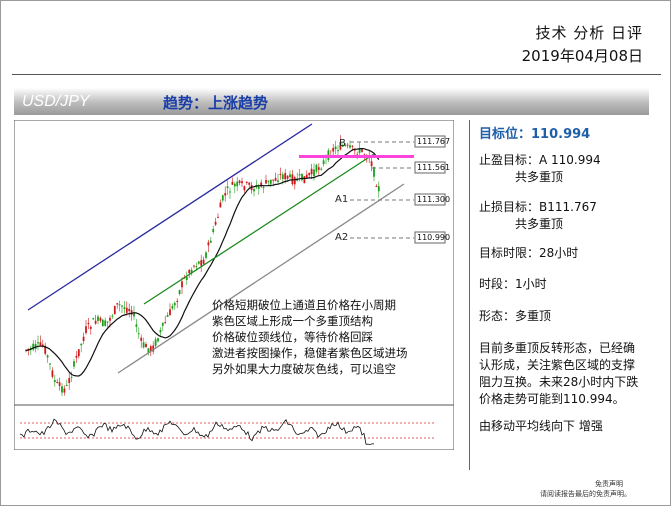 This screenshot has width=671, height=506. I want to click on target-price: 目标位：110.994, so click(535, 134).